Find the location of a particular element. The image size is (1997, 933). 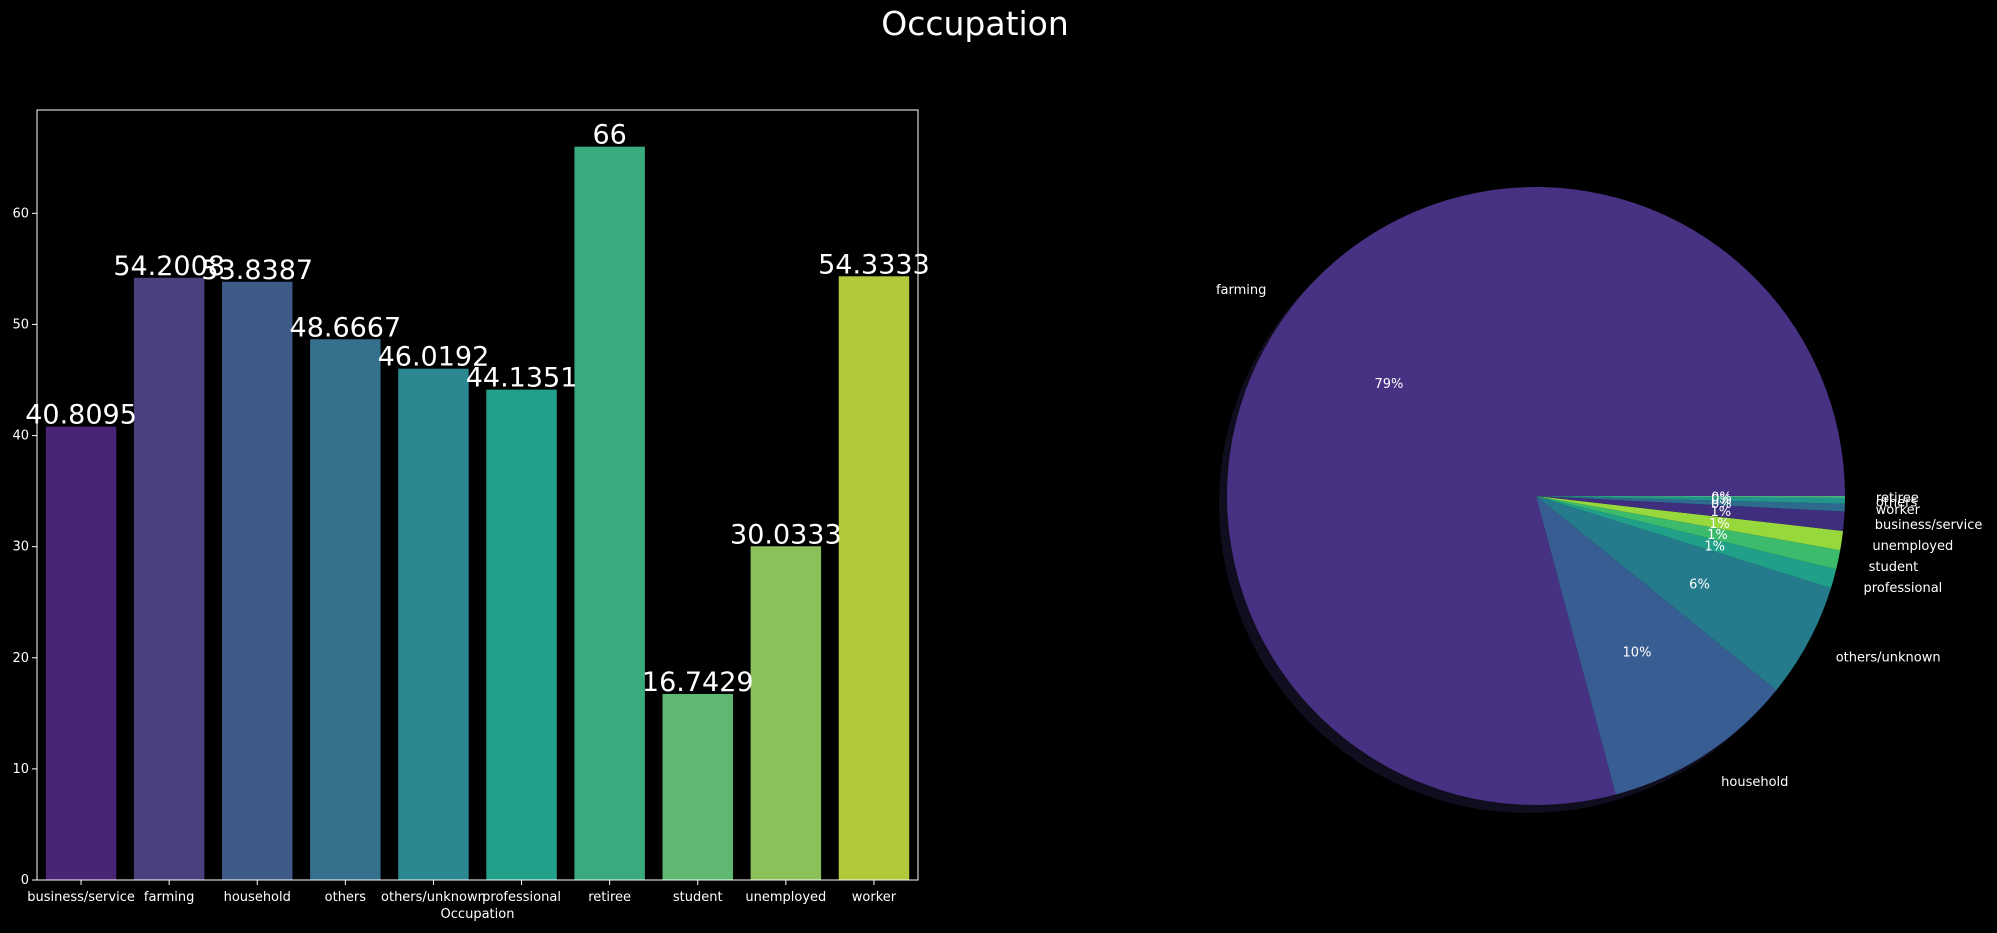

pie-percent-label: 79% is located at coordinates (1388, 384).